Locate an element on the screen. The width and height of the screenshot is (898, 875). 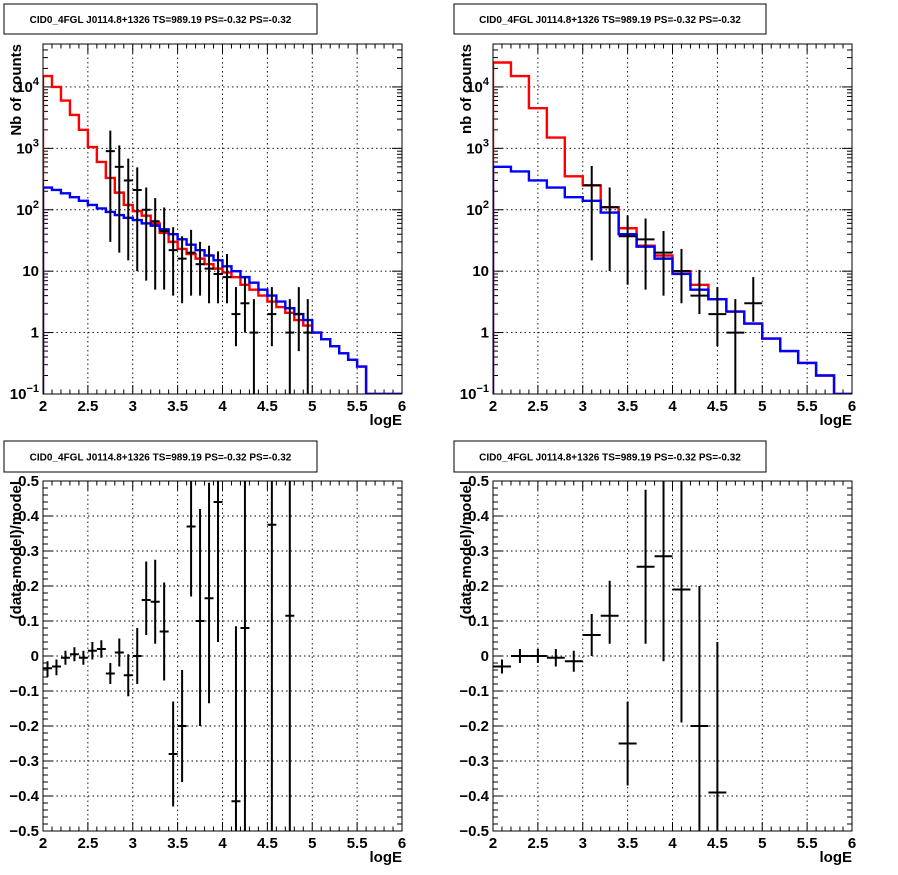
y-tick-label: 0.3 is located at coordinates (478, 551).